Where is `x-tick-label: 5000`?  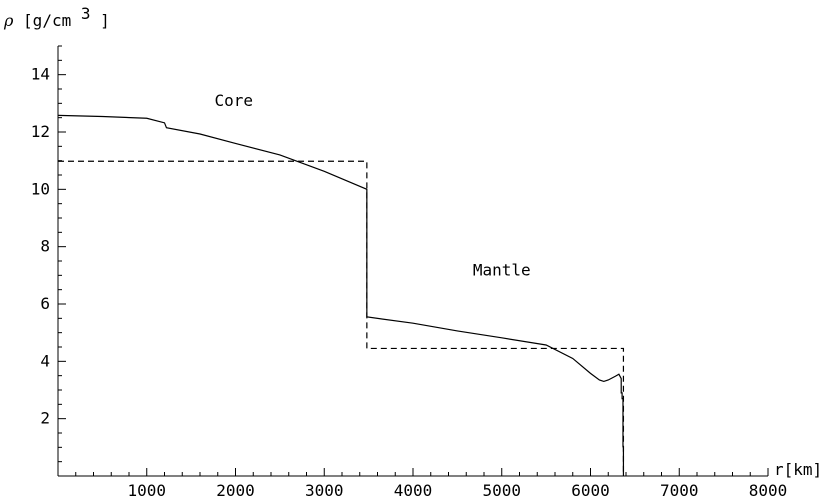 x-tick-label: 5000 is located at coordinates (501, 490).